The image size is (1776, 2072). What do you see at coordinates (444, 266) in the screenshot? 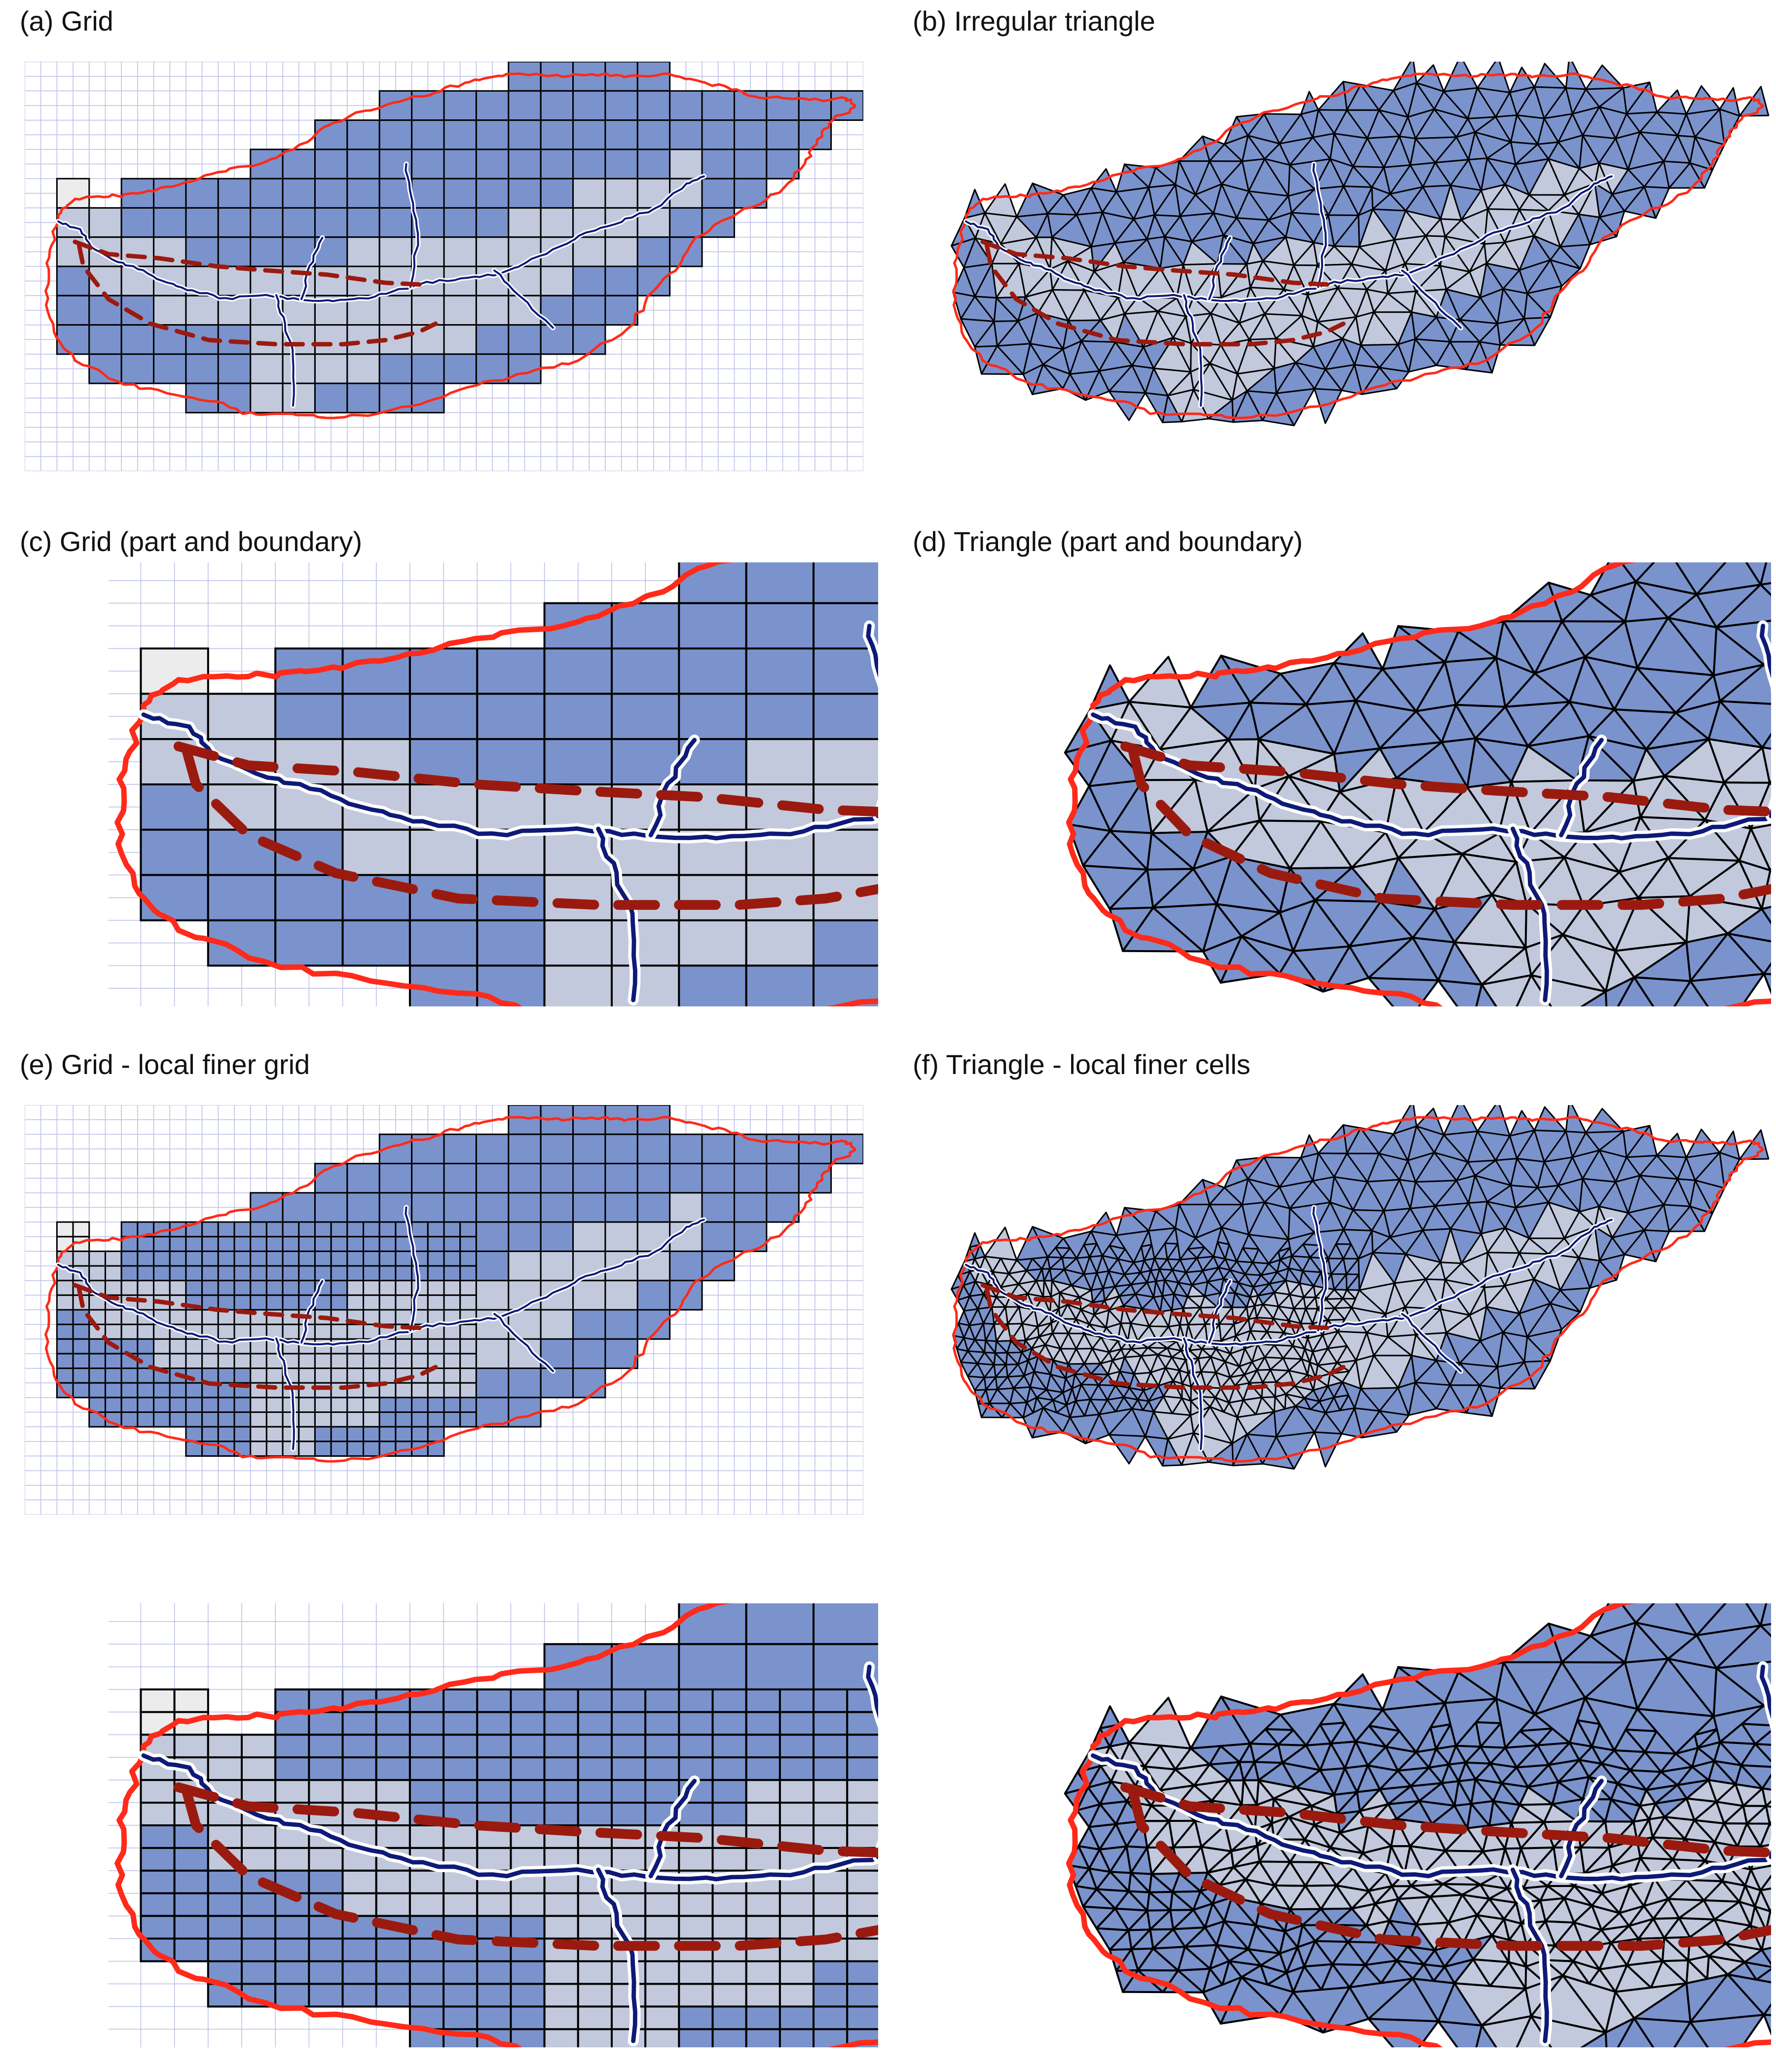
I see `panel-a-grid` at bounding box center [444, 266].